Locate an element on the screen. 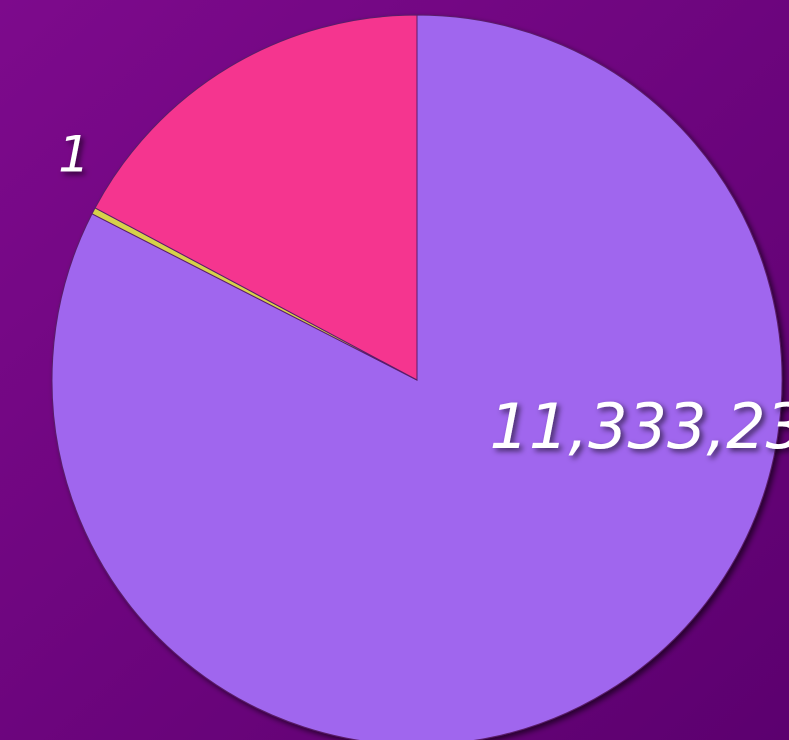 This screenshot has width=789, height=740. data-label: 11,333,233 is located at coordinates (639, 426).